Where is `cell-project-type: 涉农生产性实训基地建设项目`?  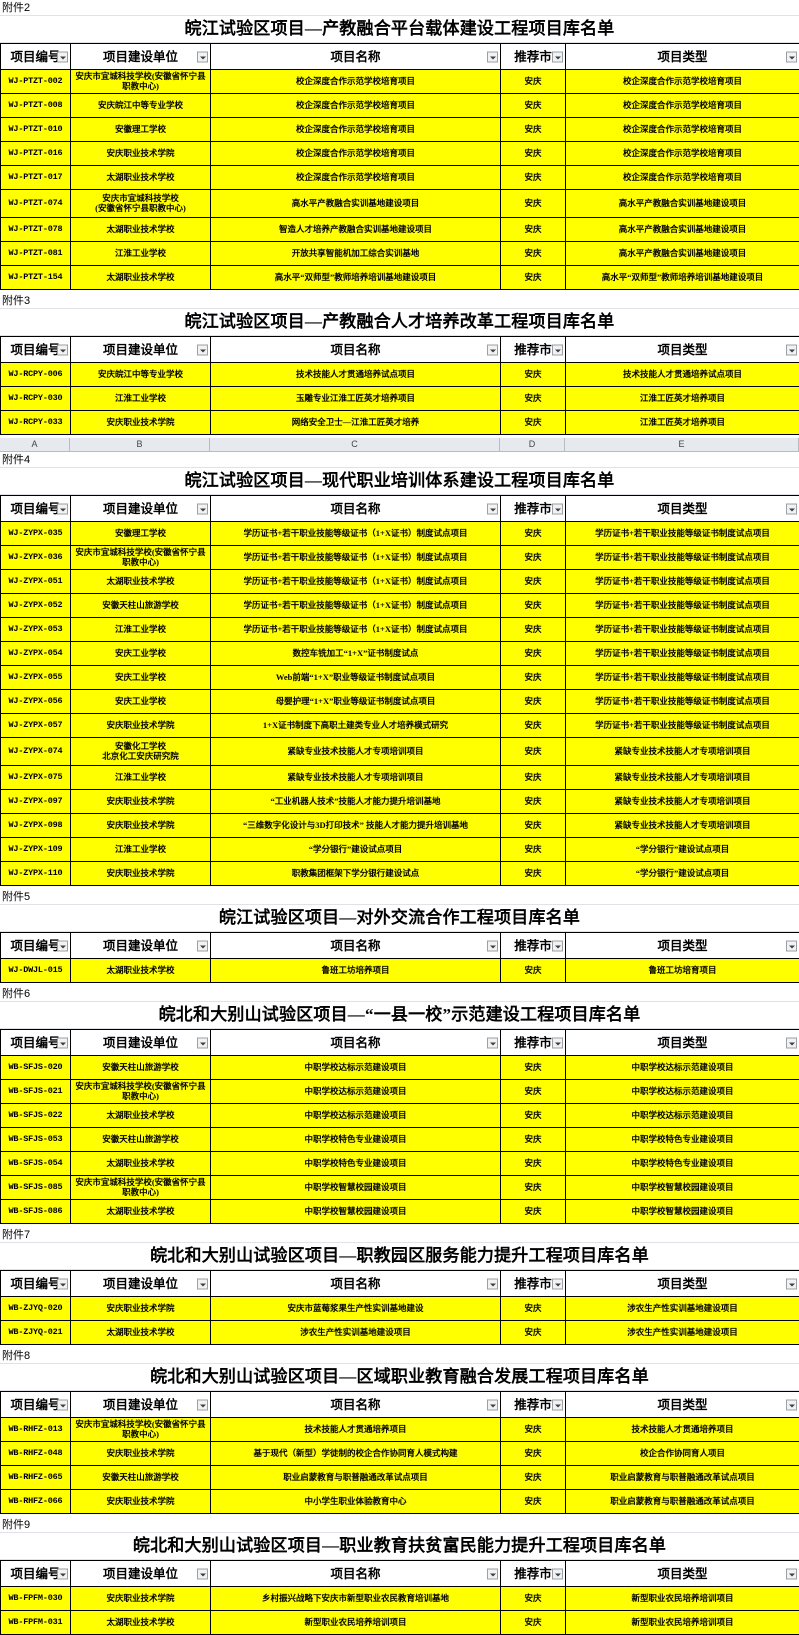 cell-project-type: 涉农生产性实训基地建设项目 is located at coordinates (682, 1309).